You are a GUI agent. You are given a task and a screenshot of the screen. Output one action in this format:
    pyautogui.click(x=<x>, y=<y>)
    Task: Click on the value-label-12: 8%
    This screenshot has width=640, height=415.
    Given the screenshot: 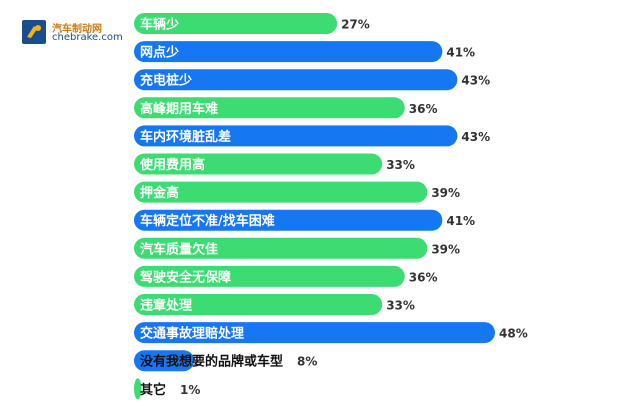 What is the action you would take?
    pyautogui.click(x=307, y=362)
    